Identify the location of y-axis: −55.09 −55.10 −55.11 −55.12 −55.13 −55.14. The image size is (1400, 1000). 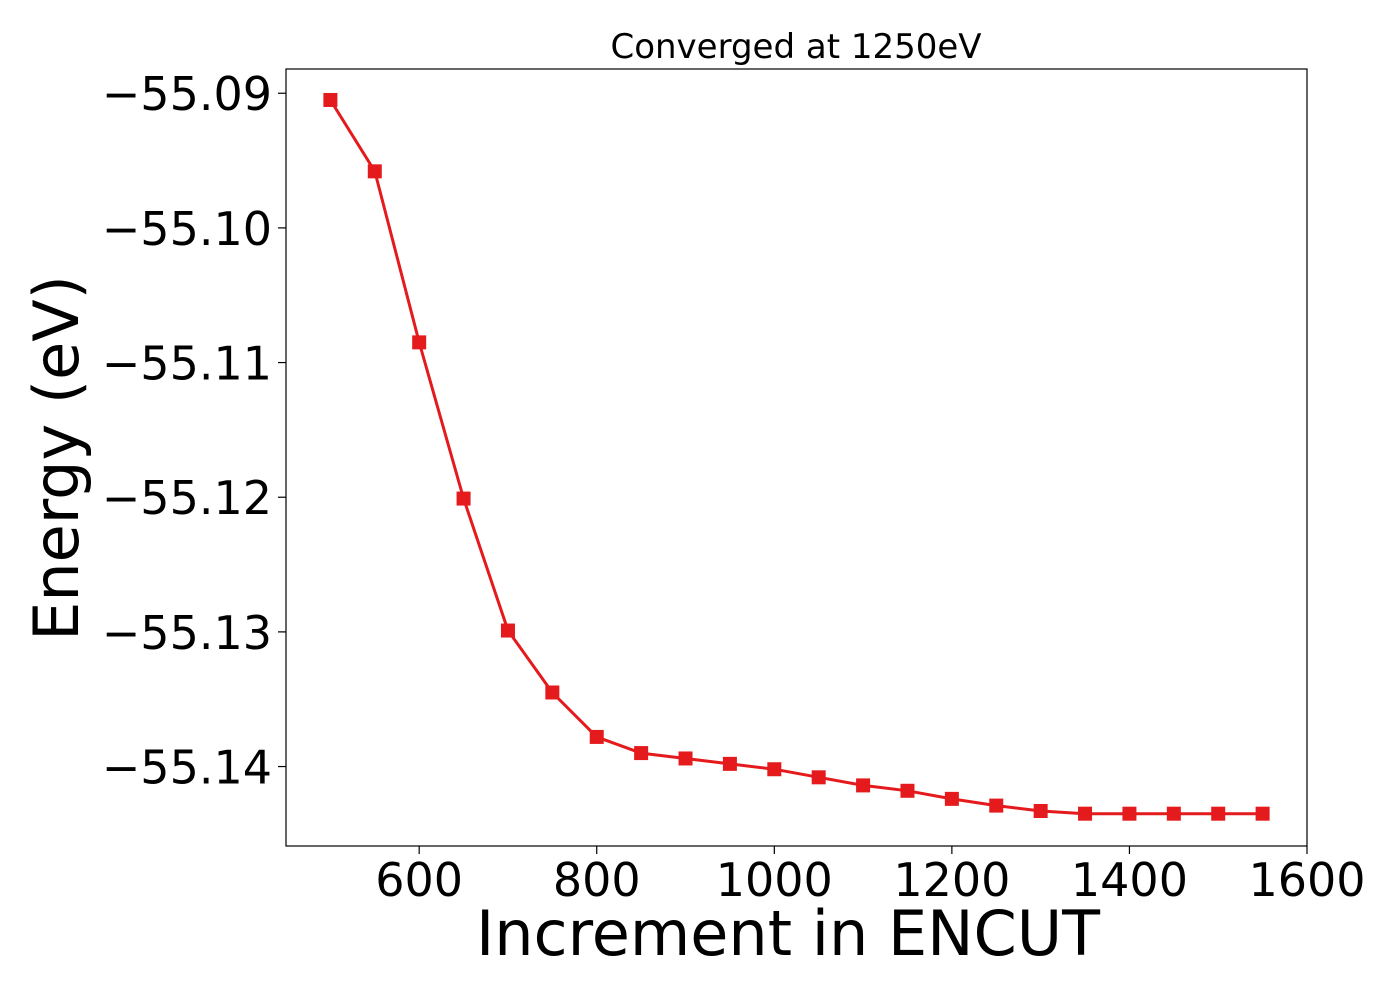
(194, 431).